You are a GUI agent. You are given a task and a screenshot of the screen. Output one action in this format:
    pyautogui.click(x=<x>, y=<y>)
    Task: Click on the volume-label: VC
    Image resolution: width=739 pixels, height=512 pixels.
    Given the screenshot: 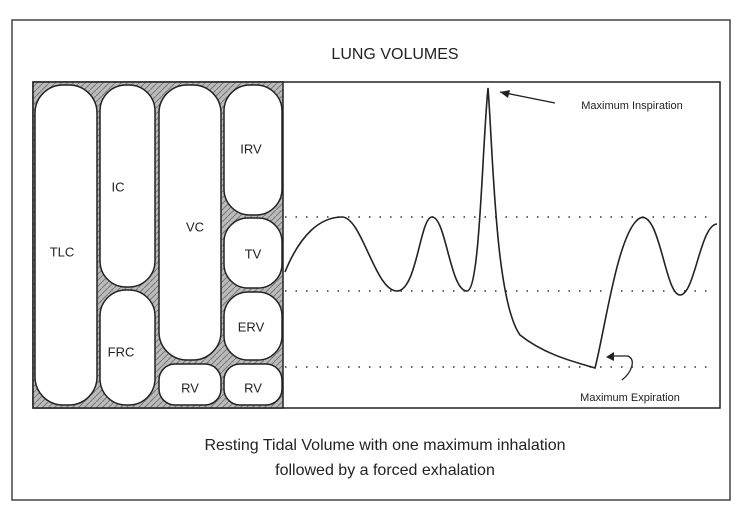 What is the action you would take?
    pyautogui.click(x=195, y=226)
    